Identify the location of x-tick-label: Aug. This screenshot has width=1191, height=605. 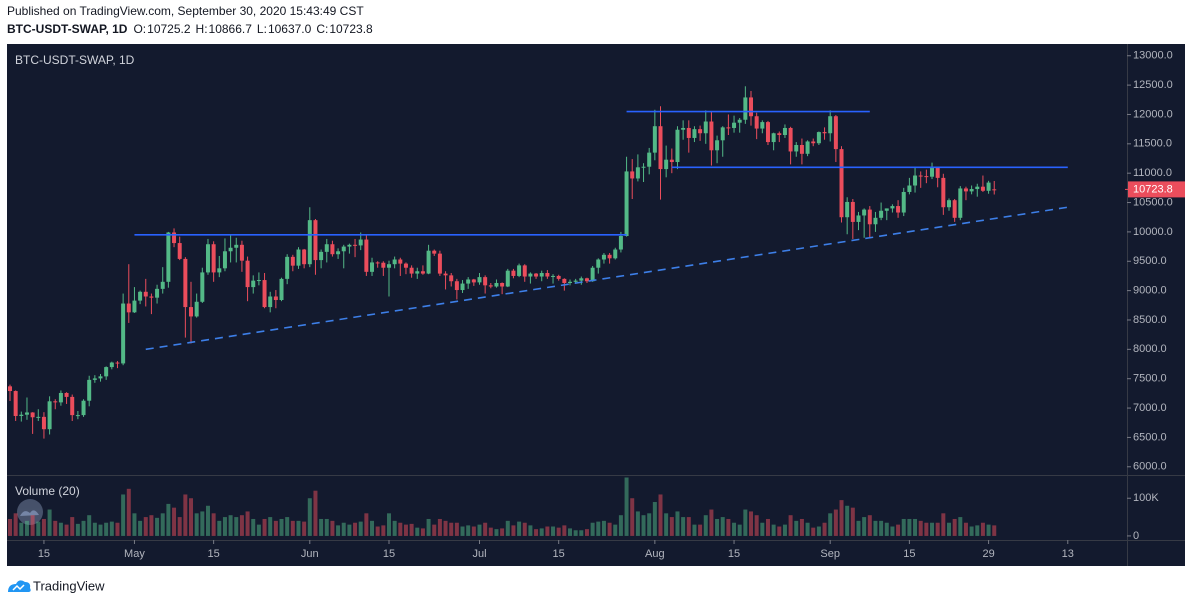
(655, 554).